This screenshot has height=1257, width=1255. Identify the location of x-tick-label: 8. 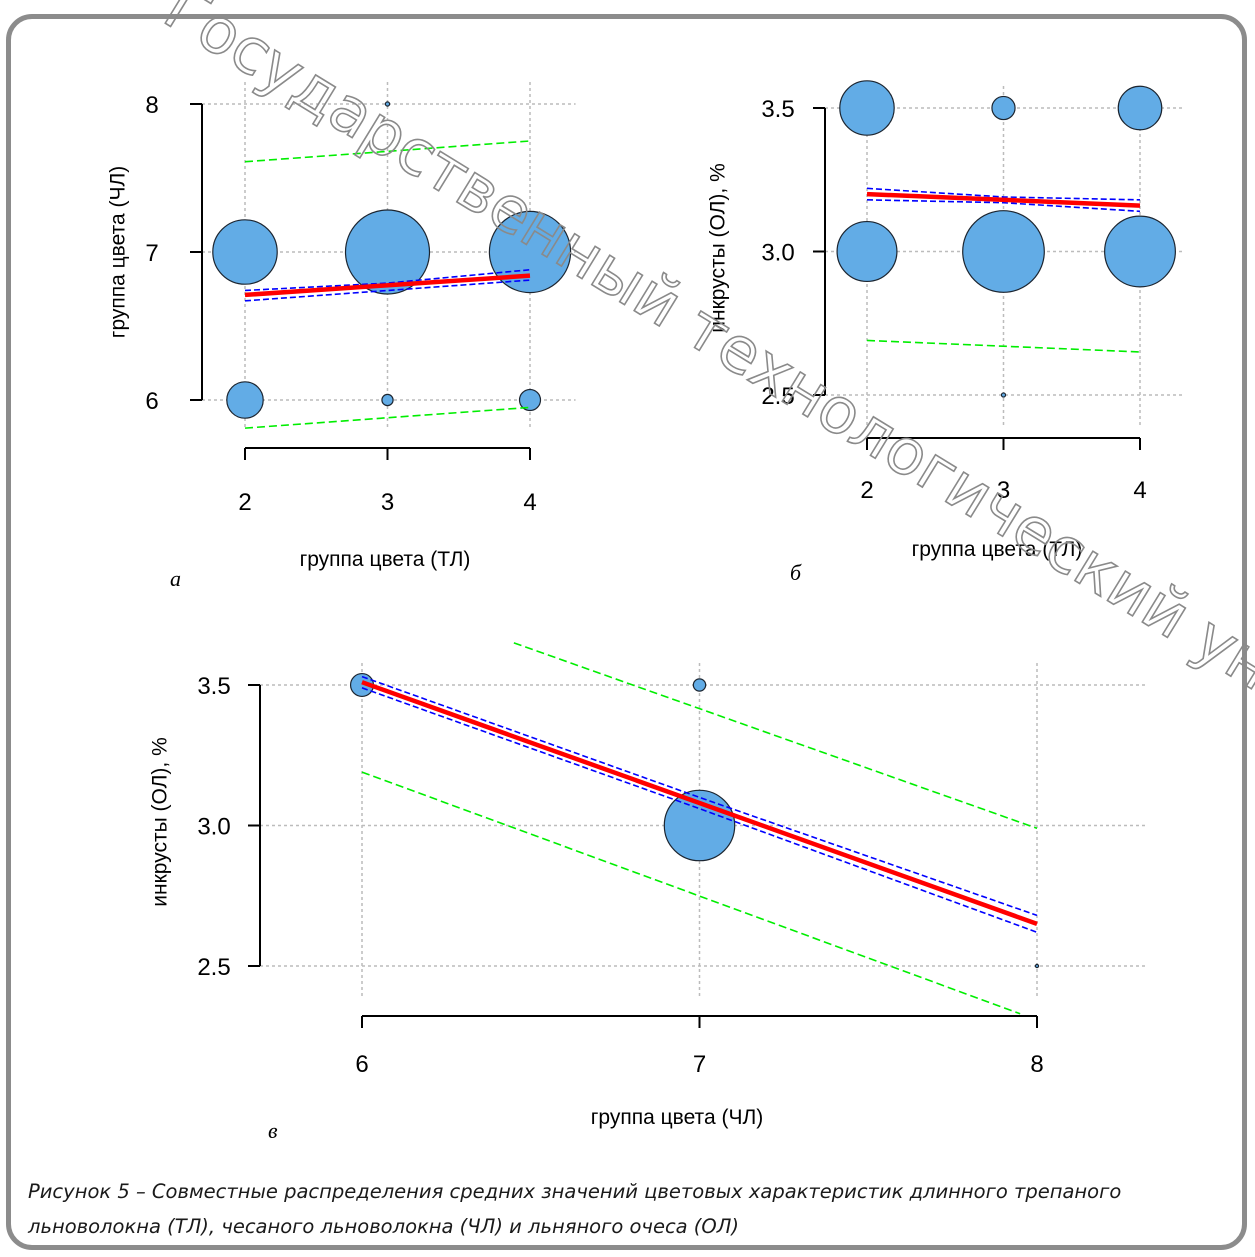
(1036, 1064).